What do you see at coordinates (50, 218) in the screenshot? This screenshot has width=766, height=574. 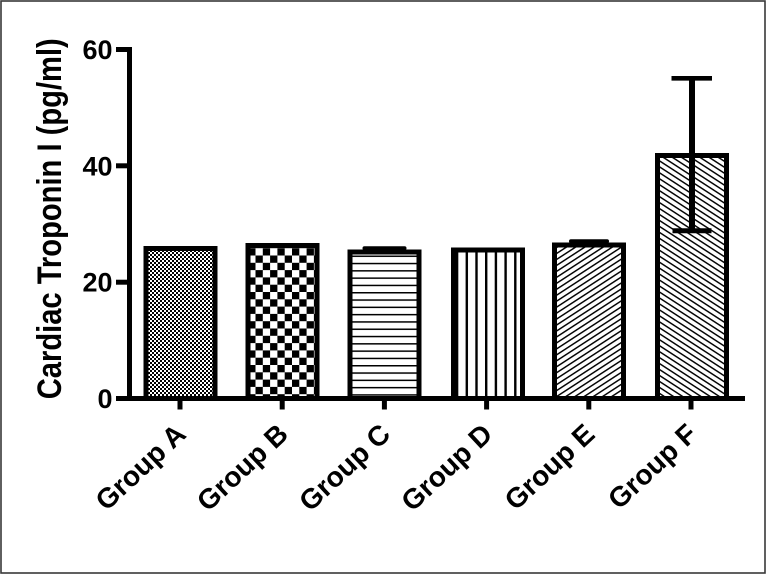 I see `svg-text: Cardiac Troponin I (pg/ml)` at bounding box center [50, 218].